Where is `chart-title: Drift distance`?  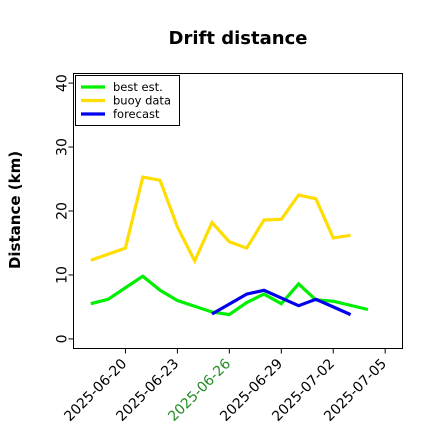 chart-title: Drift distance is located at coordinates (238, 38).